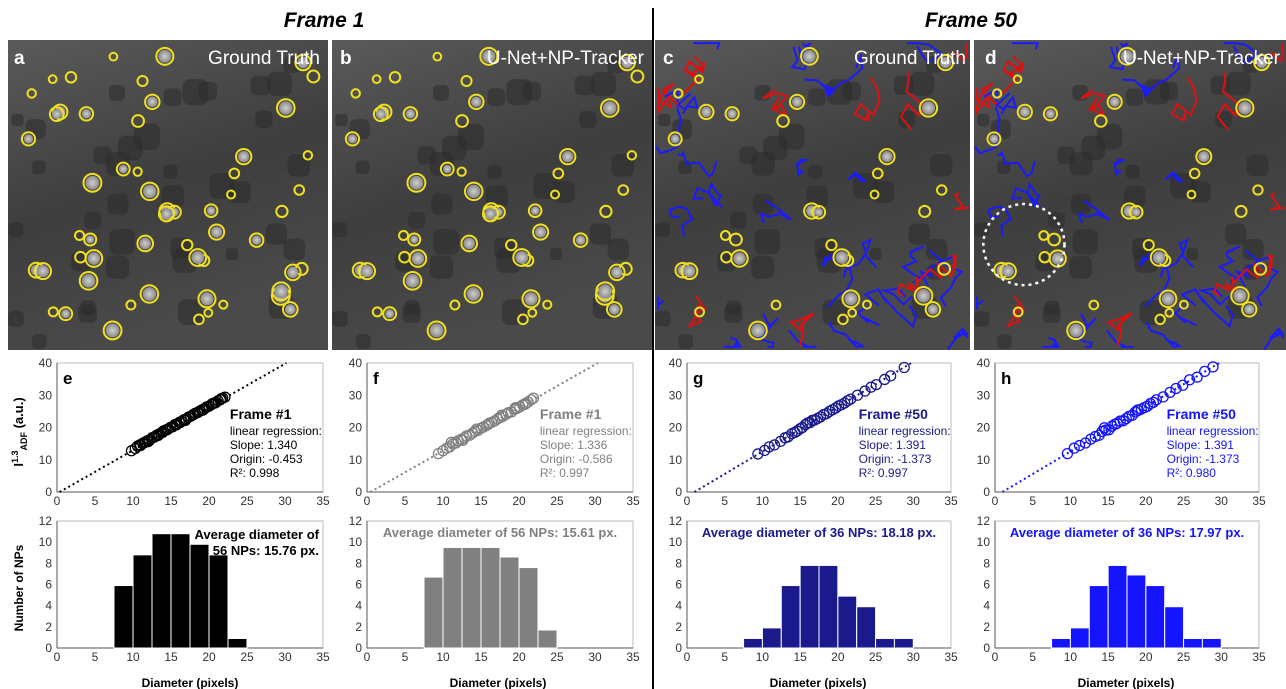  Describe the element at coordinates (167, 58) in the screenshot. I see `image-panel-a: a Ground Truth` at that location.